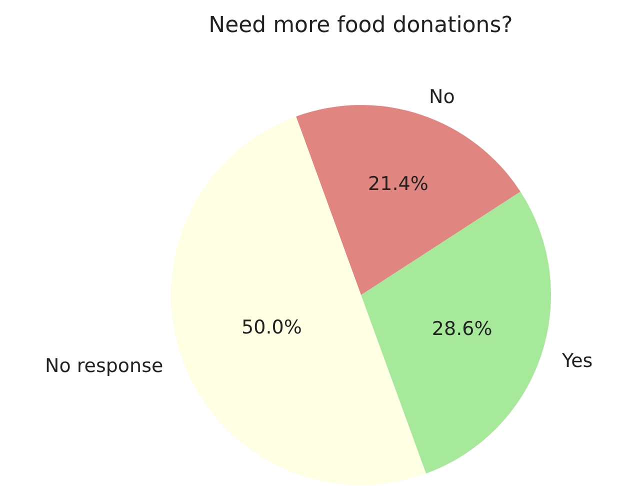  I want to click on data-label: 21.4%, so click(398, 183).